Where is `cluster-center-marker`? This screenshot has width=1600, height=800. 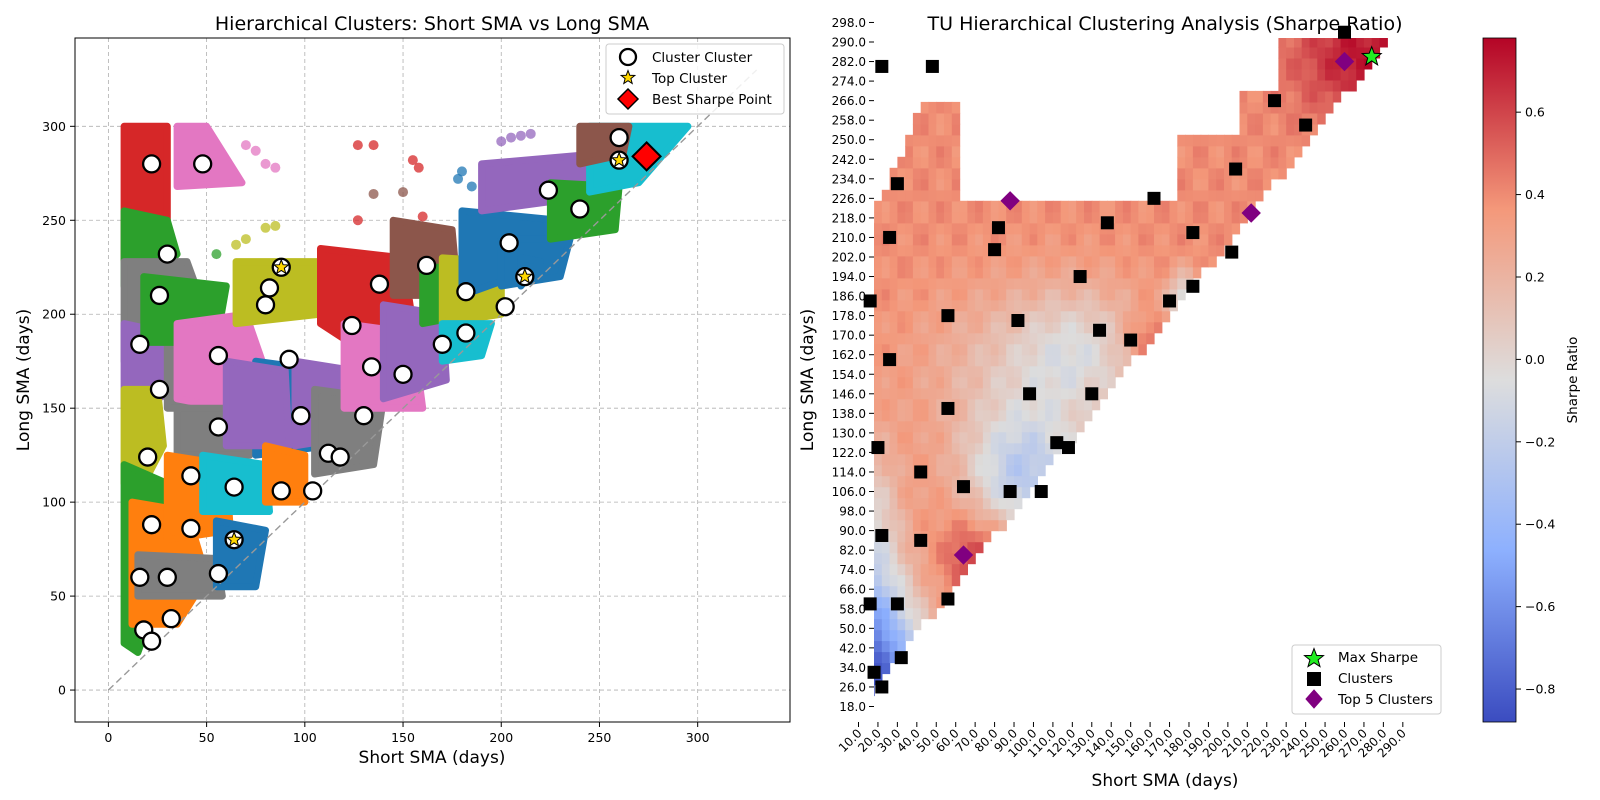
cluster-center-marker is located at coordinates (151, 641).